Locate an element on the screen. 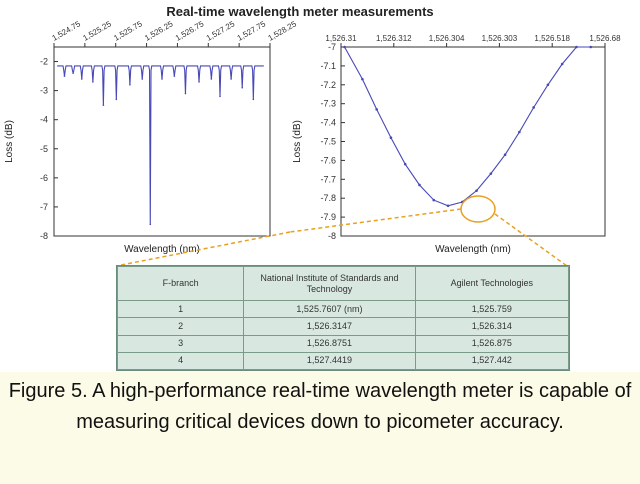 The width and height of the screenshot is (640, 484). table-cell: 3 is located at coordinates (180, 343).